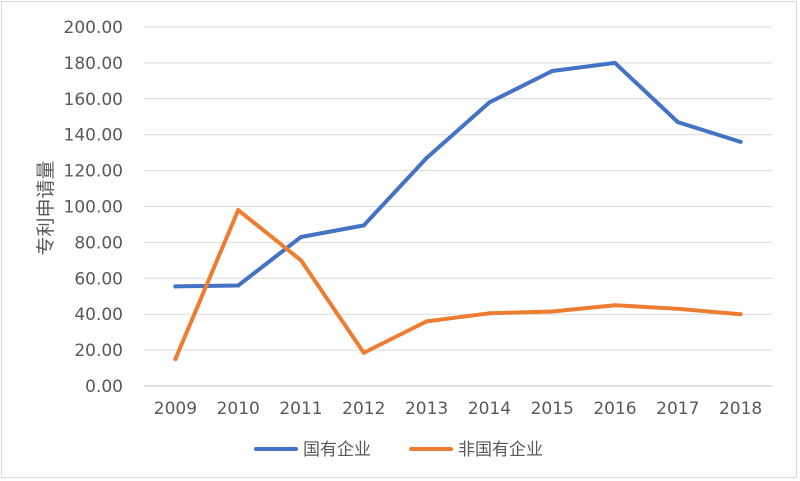 The width and height of the screenshot is (800, 481). Describe the element at coordinates (740, 409) in the screenshot. I see `x-tick-label: 2018` at that location.